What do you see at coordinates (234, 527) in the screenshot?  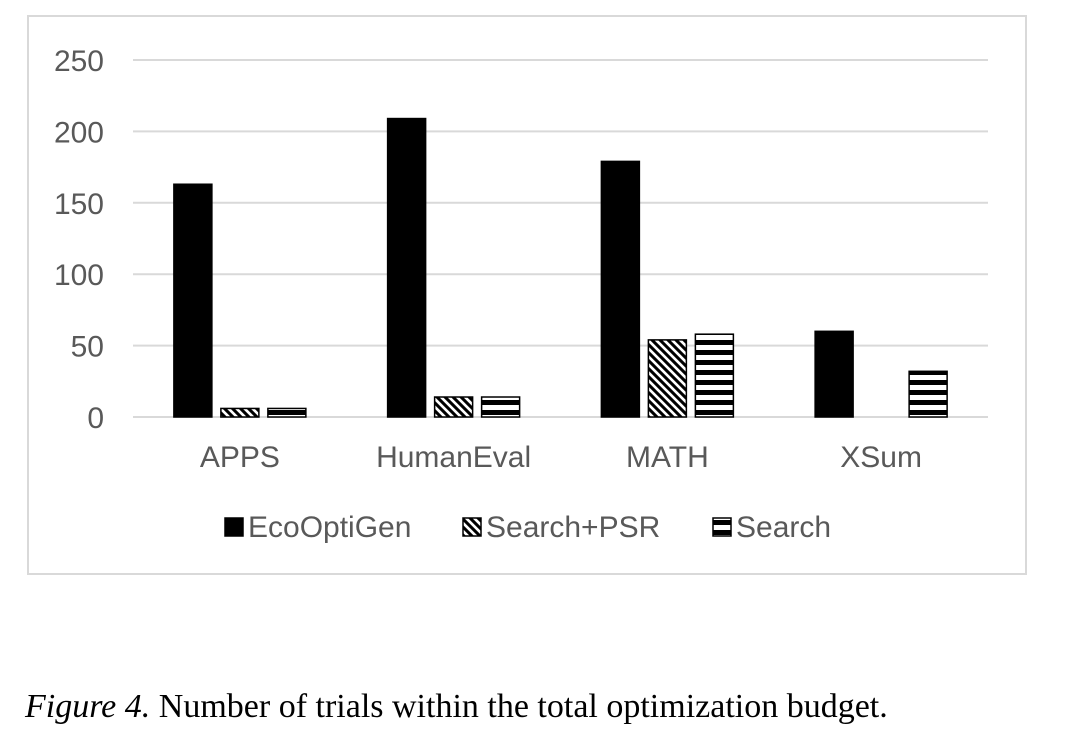 I see `legend-swatch-solid` at bounding box center [234, 527].